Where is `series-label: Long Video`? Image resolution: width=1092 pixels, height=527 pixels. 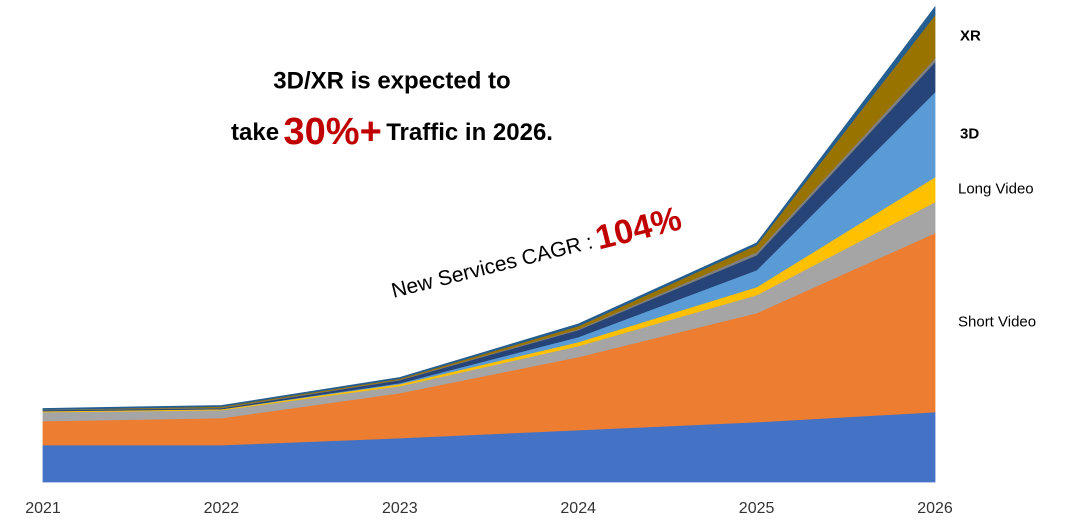
series-label: Long Video is located at coordinates (996, 188).